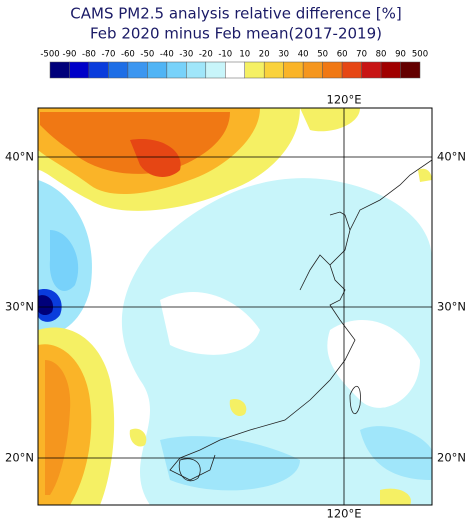 The height and width of the screenshot is (522, 472). I want to click on colorbar-label: 90, so click(400, 55).